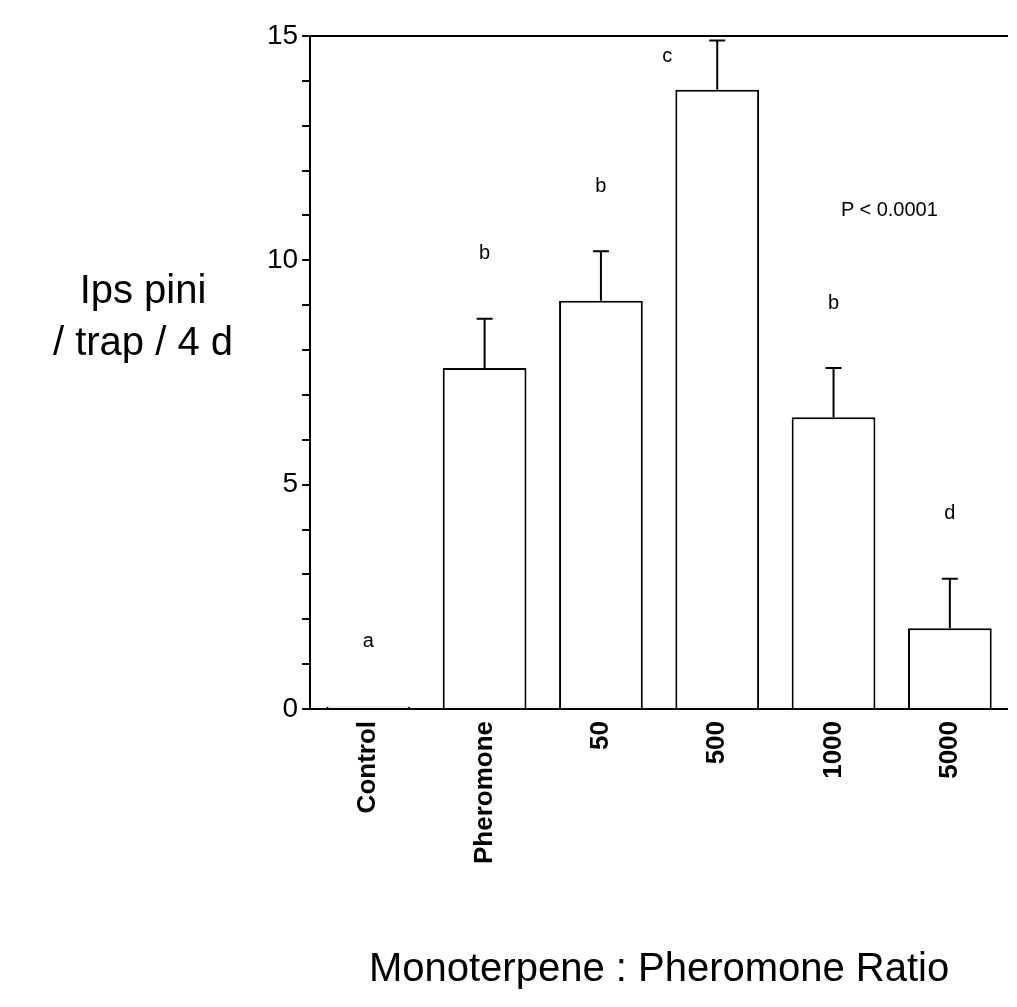  Describe the element at coordinates (948, 749) in the screenshot. I see `x-tick-label: 5000` at that location.